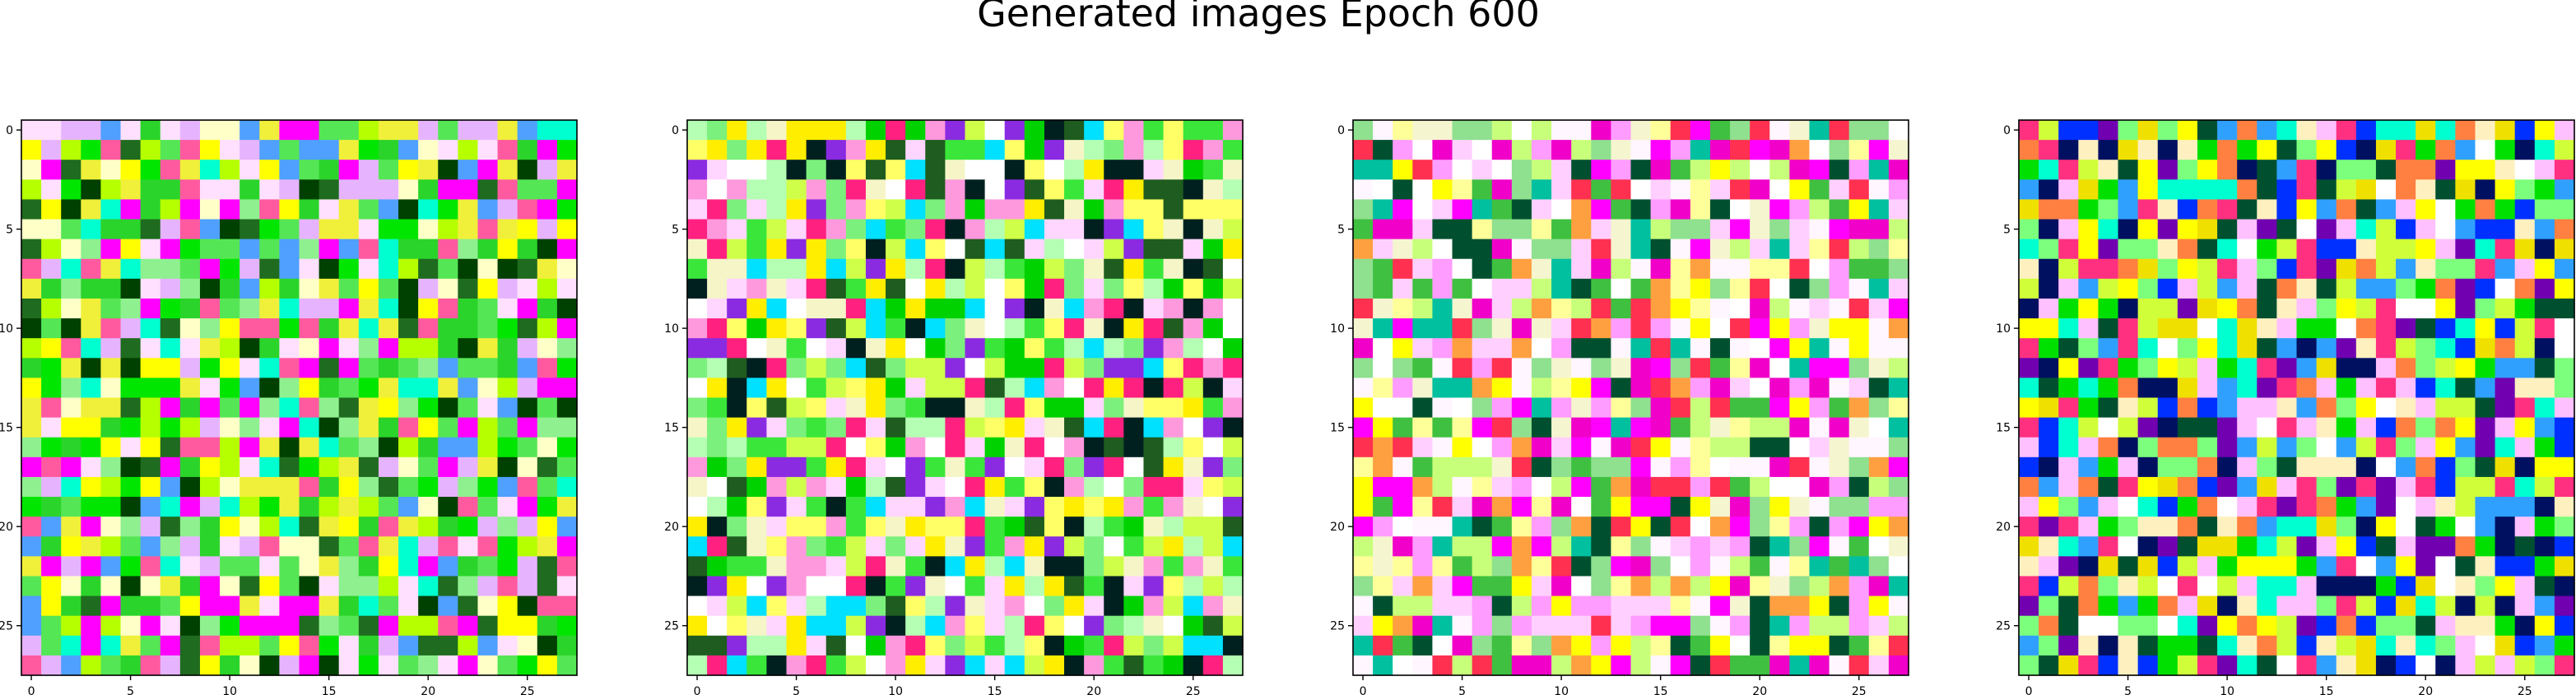 This screenshot has height=695, width=2576. I want to click on x-tick-label: 15, so click(1660, 690).